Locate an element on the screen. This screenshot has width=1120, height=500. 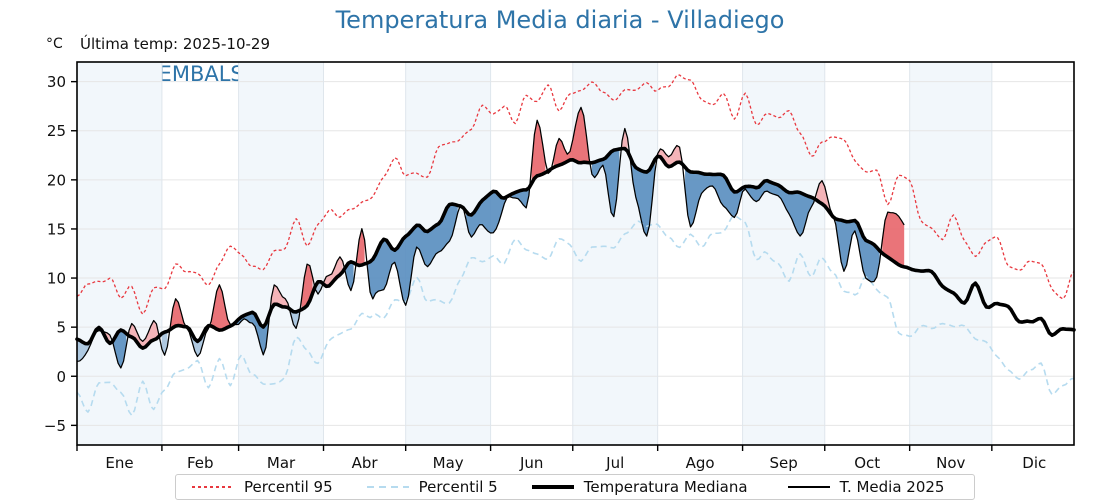
y-tick-label: 5 is located at coordinates (61, 328).